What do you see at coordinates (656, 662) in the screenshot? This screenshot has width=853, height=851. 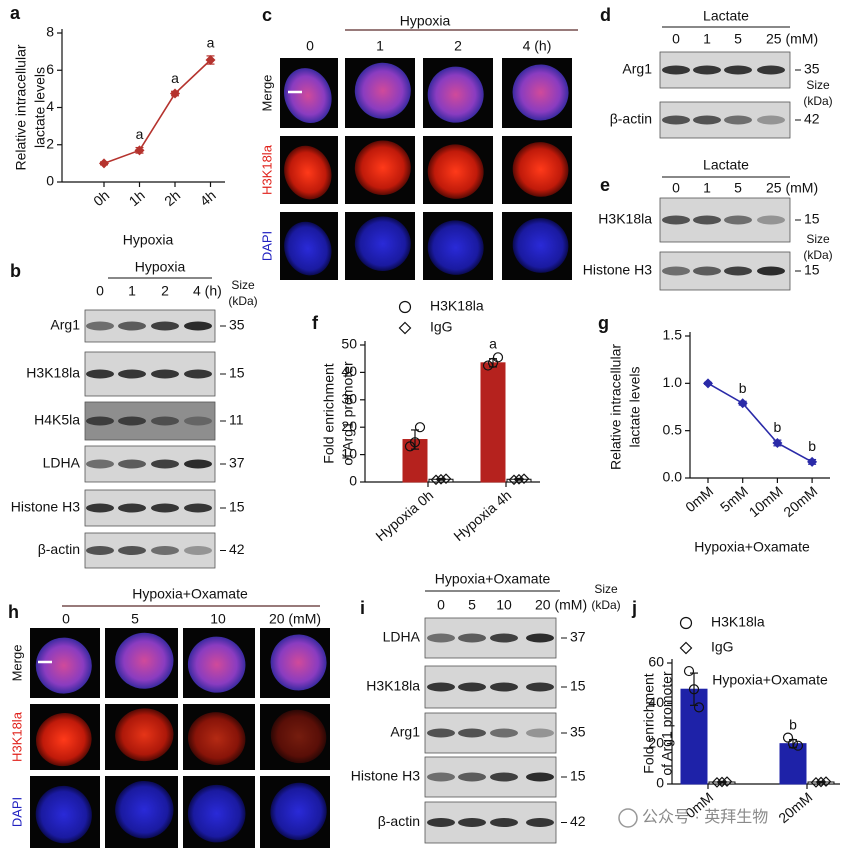 I see `y-tick-label: 60` at bounding box center [656, 662].